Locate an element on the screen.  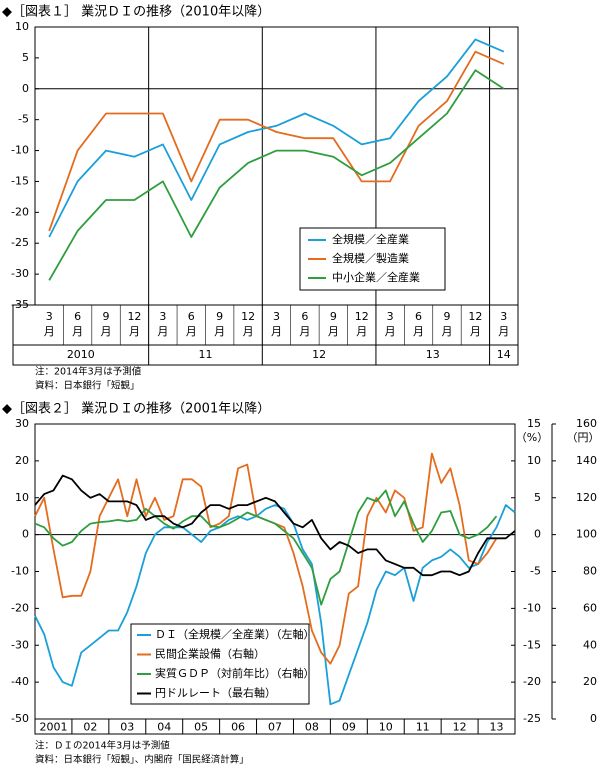
year-label: 13 is located at coordinates (433, 354).